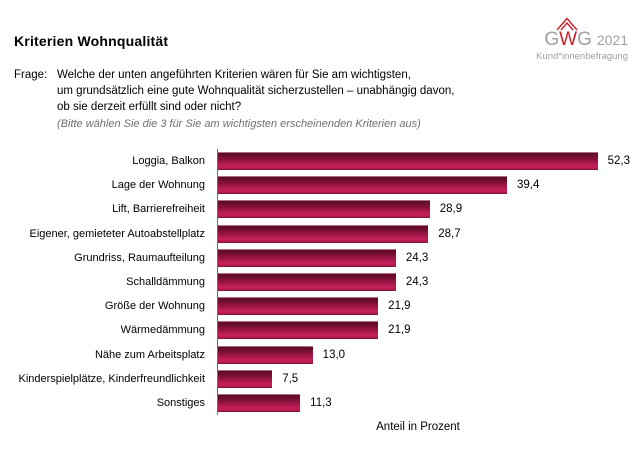 Image resolution: width=640 pixels, height=462 pixels. What do you see at coordinates (139, 257) in the screenshot?
I see `category-label: Grundriss, Raumaufteilung` at bounding box center [139, 257].